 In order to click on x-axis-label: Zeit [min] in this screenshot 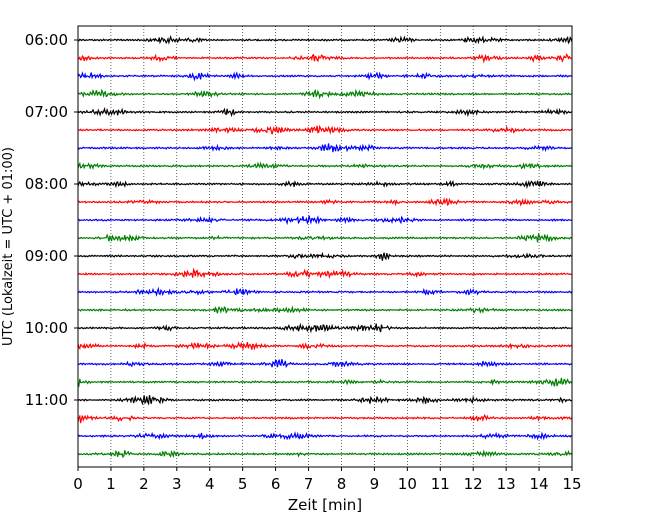, I will do `click(325, 505)`.